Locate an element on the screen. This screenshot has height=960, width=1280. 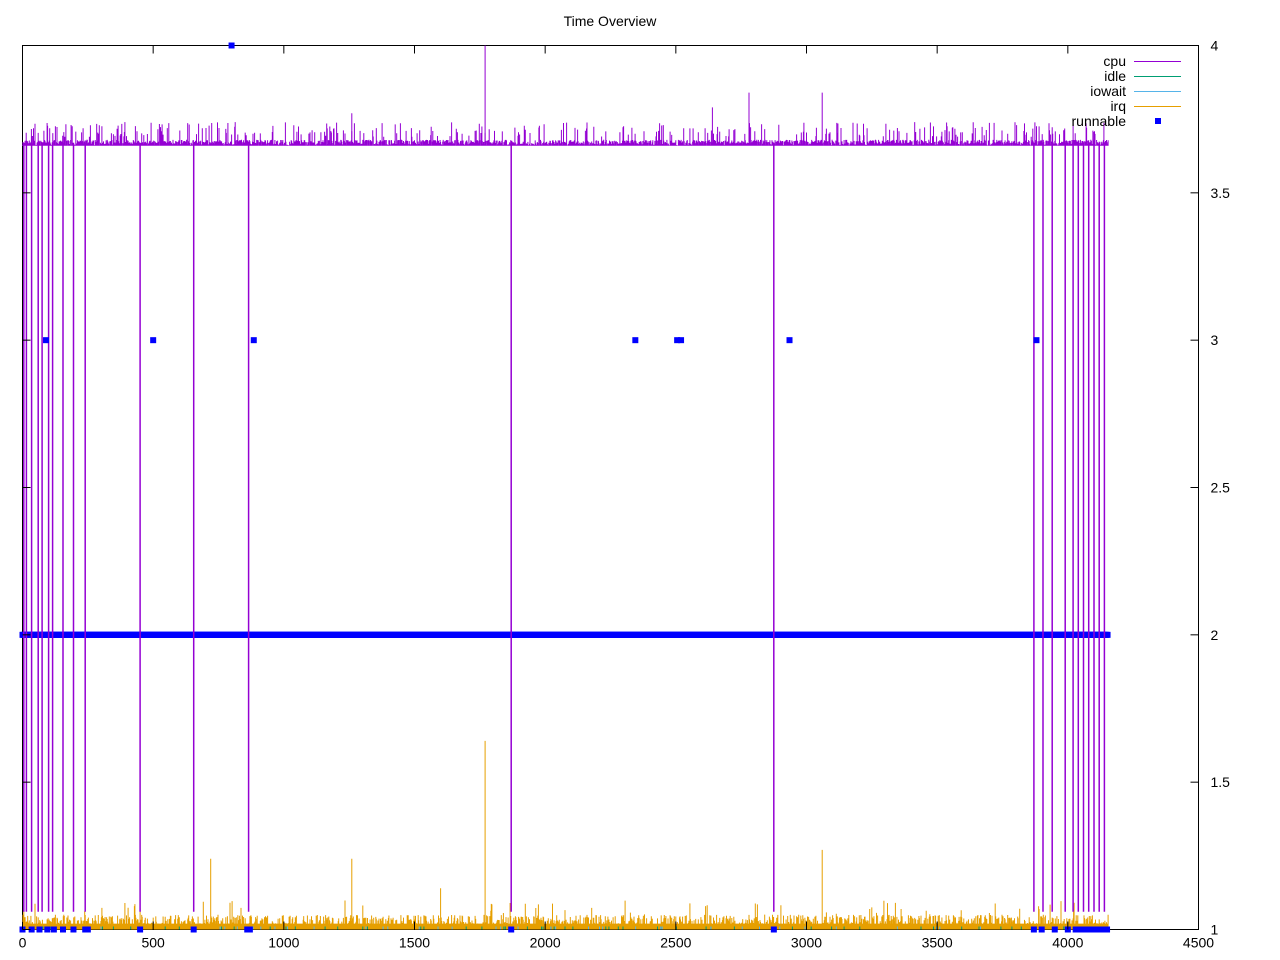
series-iowait is located at coordinates (600, 928).